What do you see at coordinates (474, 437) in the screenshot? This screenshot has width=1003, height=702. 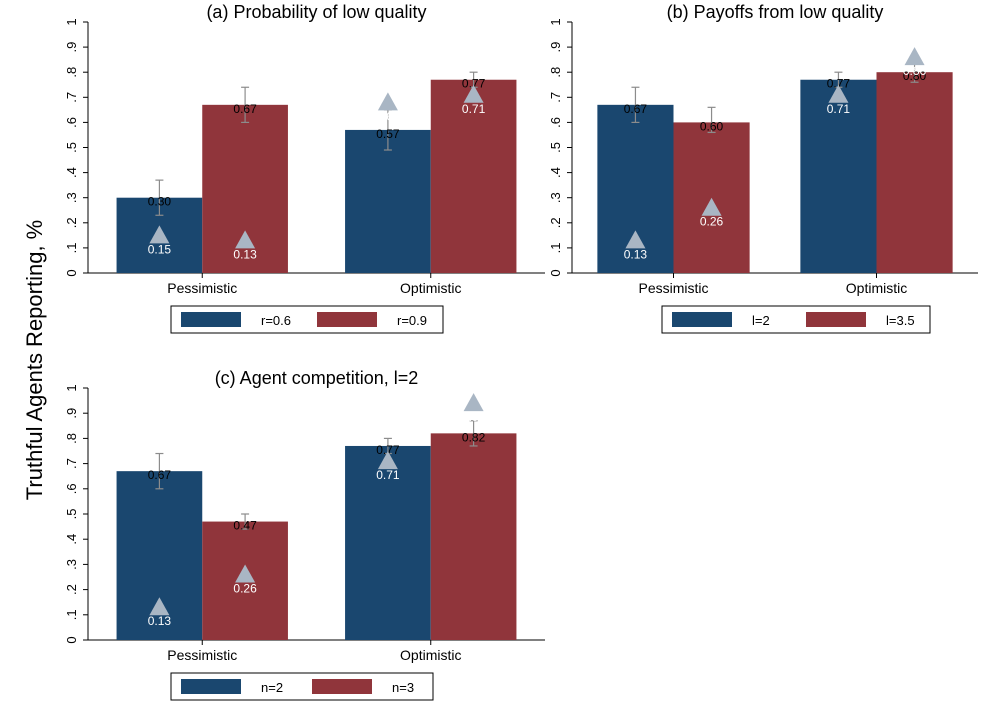 I see `bar-value-label: 0.82` at bounding box center [474, 437].